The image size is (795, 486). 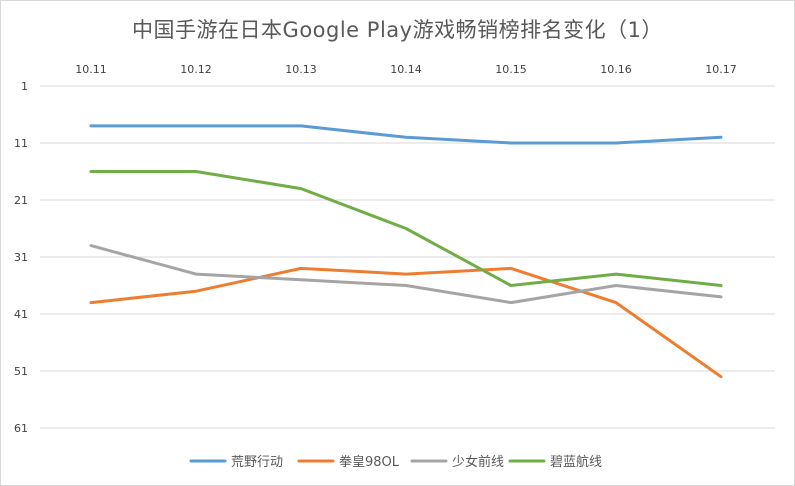 What do you see at coordinates (301, 69) in the screenshot?
I see `x-tick-label: 10.13` at bounding box center [301, 69].